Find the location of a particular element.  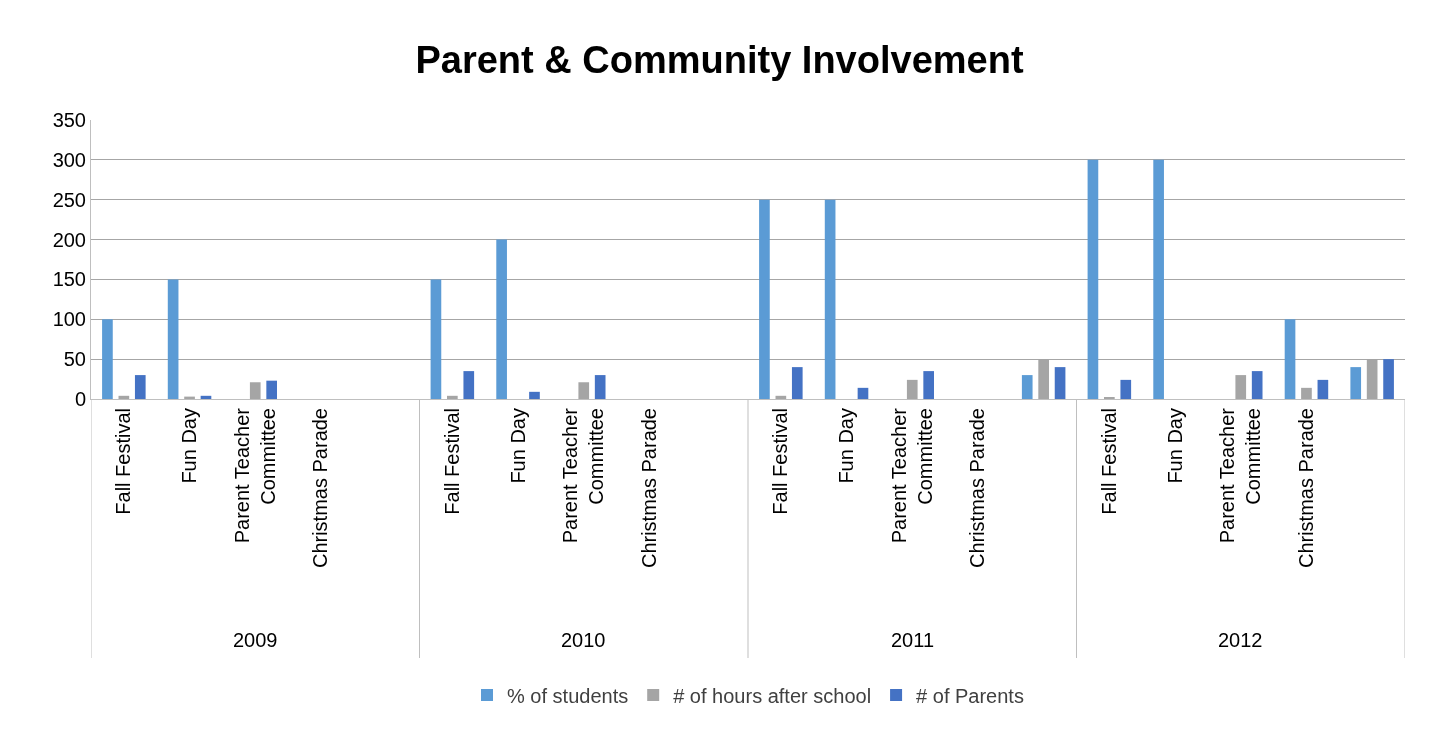

legend-label: # of hours after school is located at coordinates (772, 695).